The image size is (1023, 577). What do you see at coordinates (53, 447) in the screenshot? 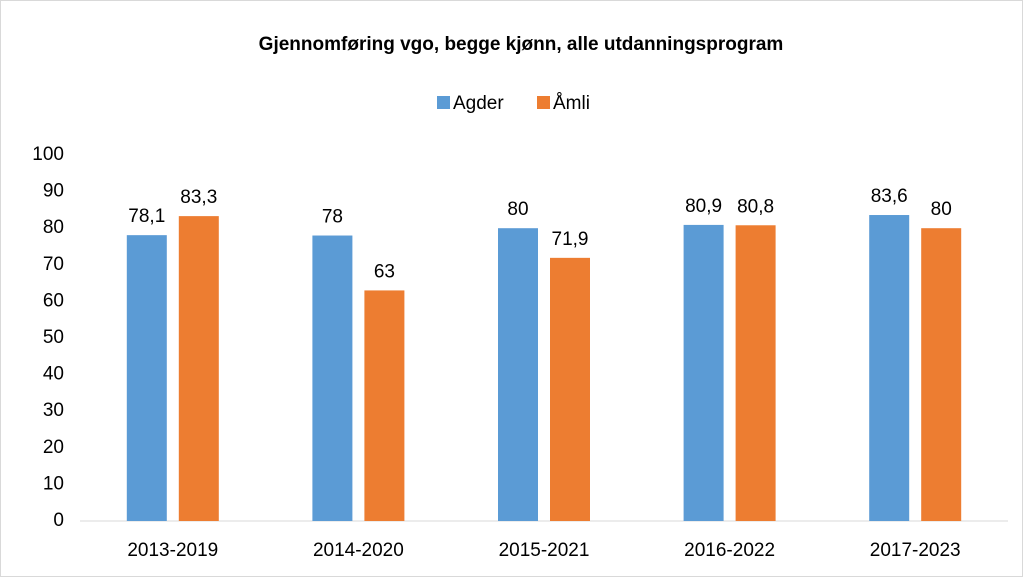
I see `y-tick-label: 20` at bounding box center [53, 447].